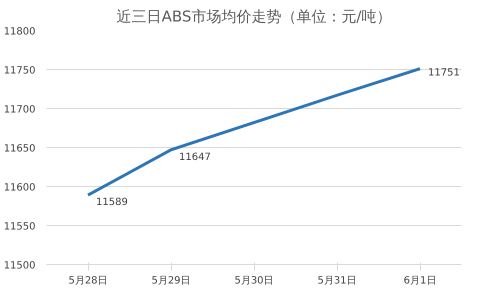  I want to click on y-tick-label: 11550, so click(20, 227).